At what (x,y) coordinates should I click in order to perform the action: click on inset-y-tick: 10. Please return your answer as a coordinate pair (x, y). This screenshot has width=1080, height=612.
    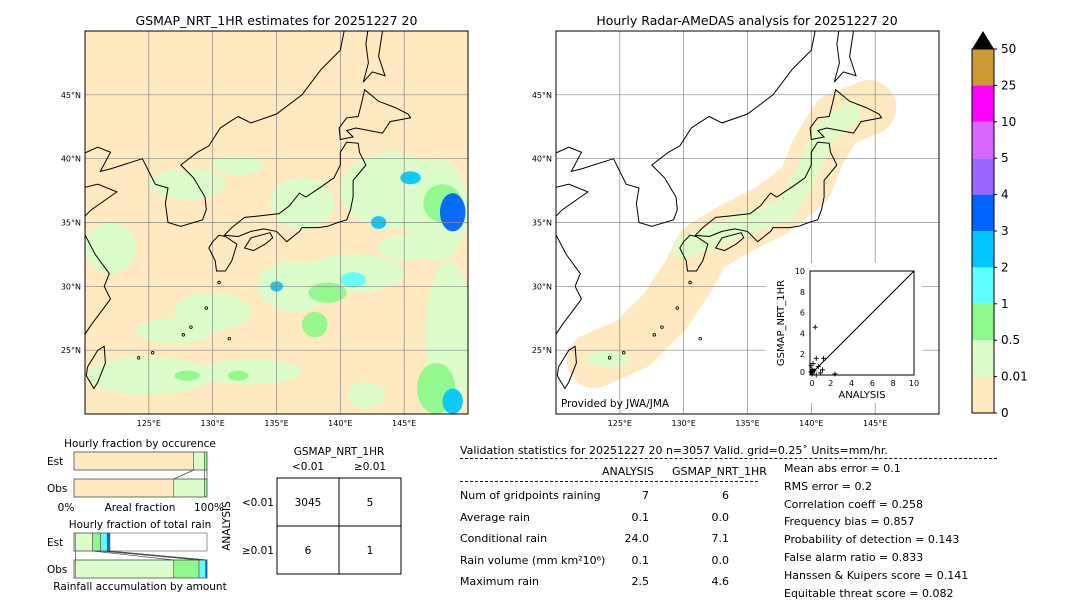
    Looking at the image, I should click on (800, 271).